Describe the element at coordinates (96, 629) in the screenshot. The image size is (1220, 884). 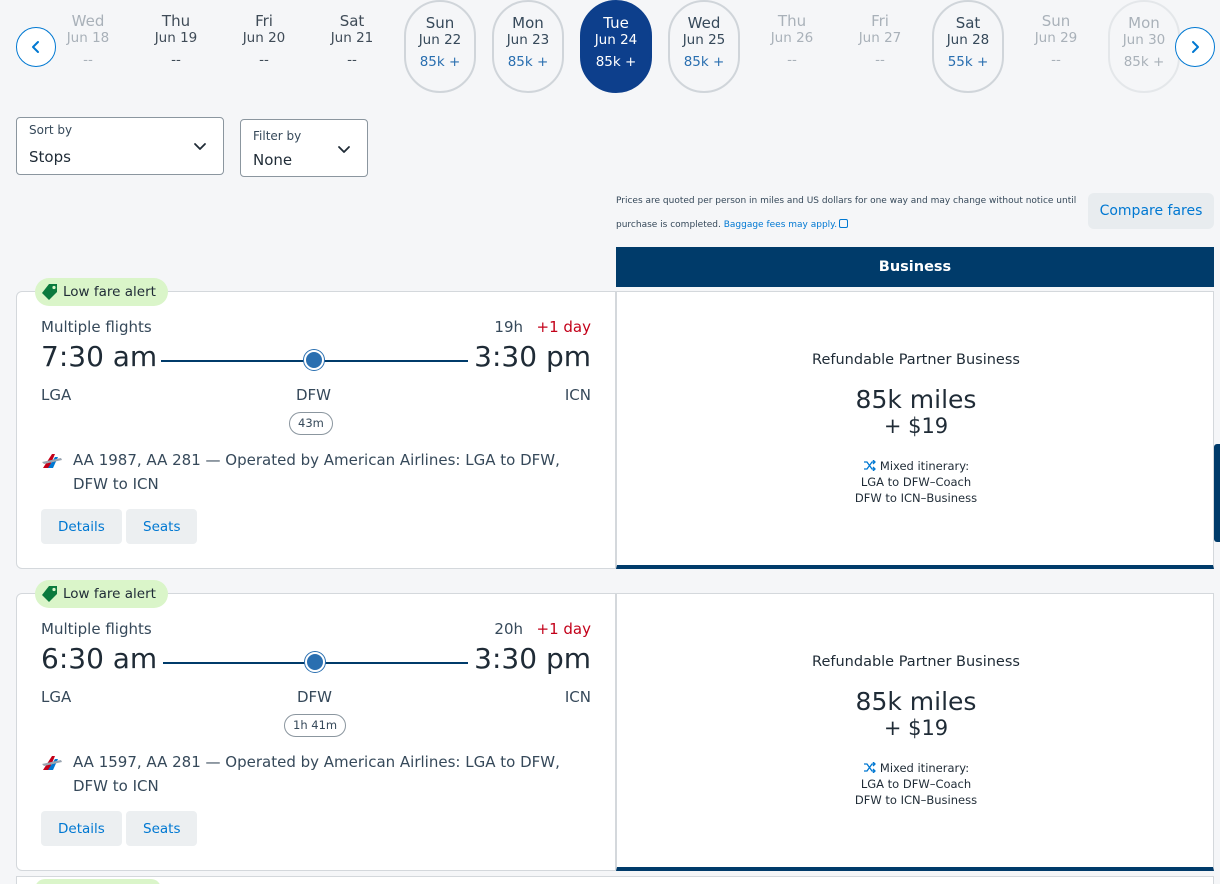
I see `flight-type: Multiple flights` at that location.